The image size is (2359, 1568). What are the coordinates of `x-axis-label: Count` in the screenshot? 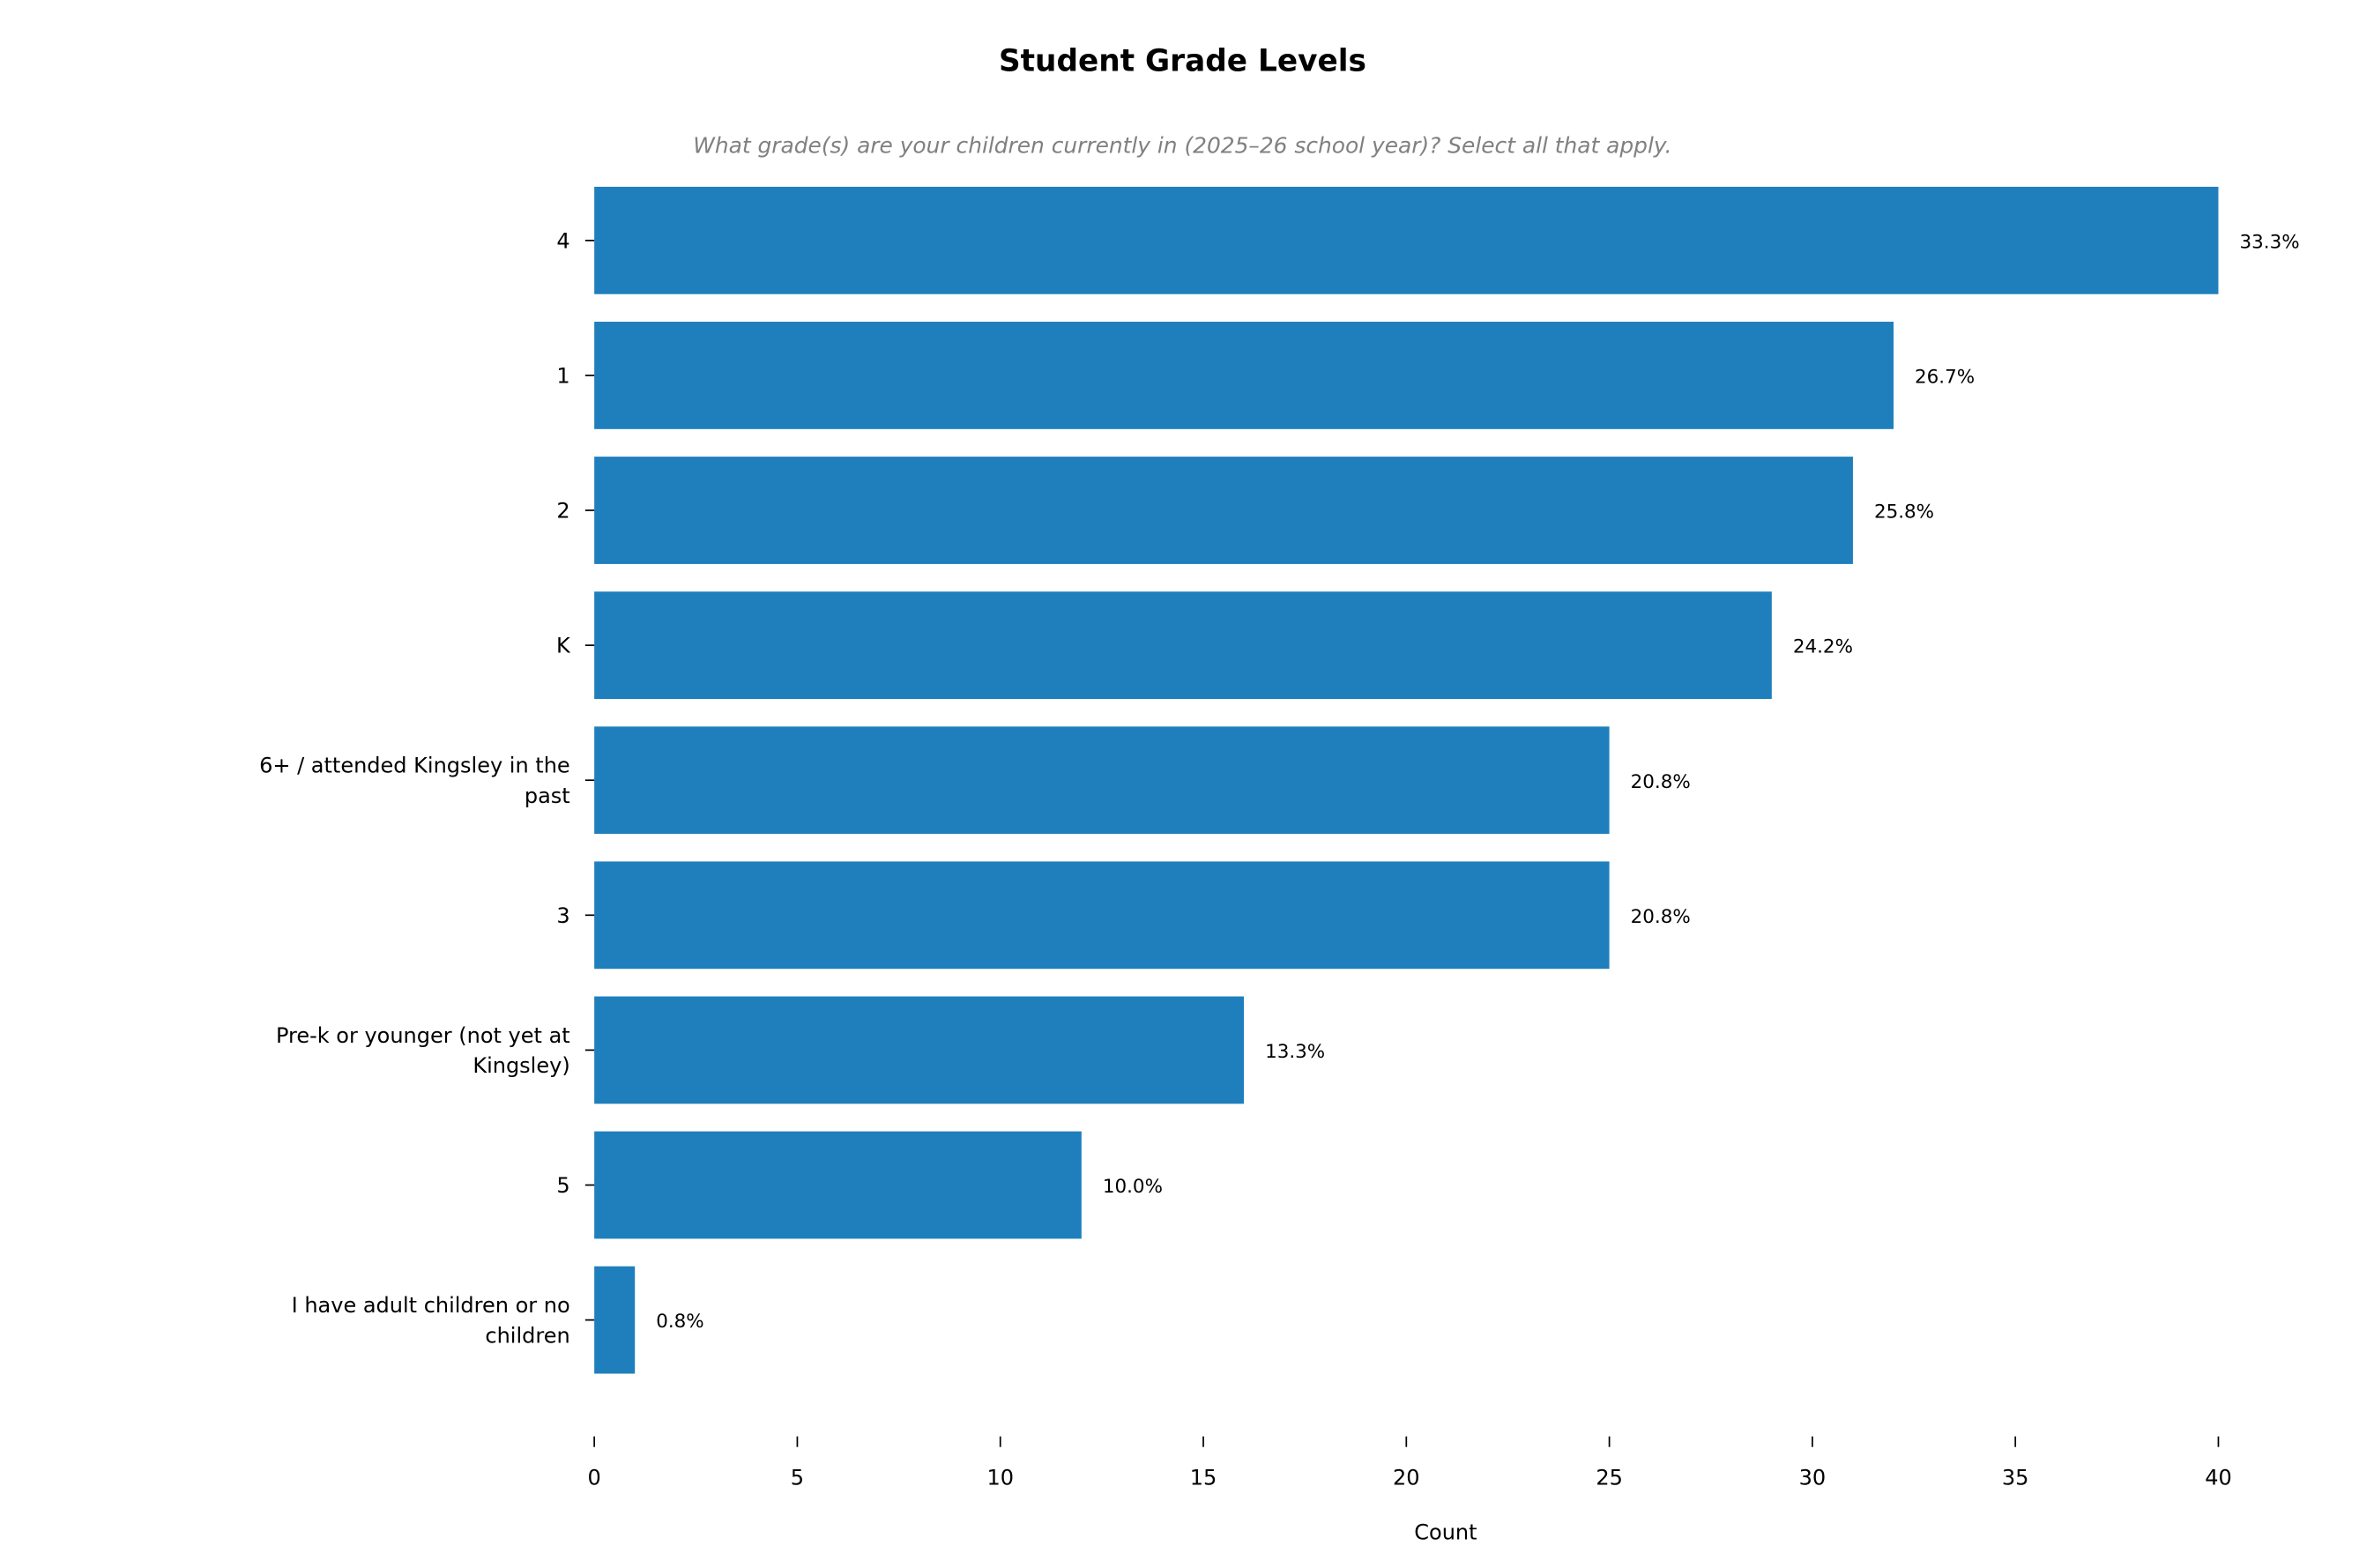 It's located at (1445, 1532).